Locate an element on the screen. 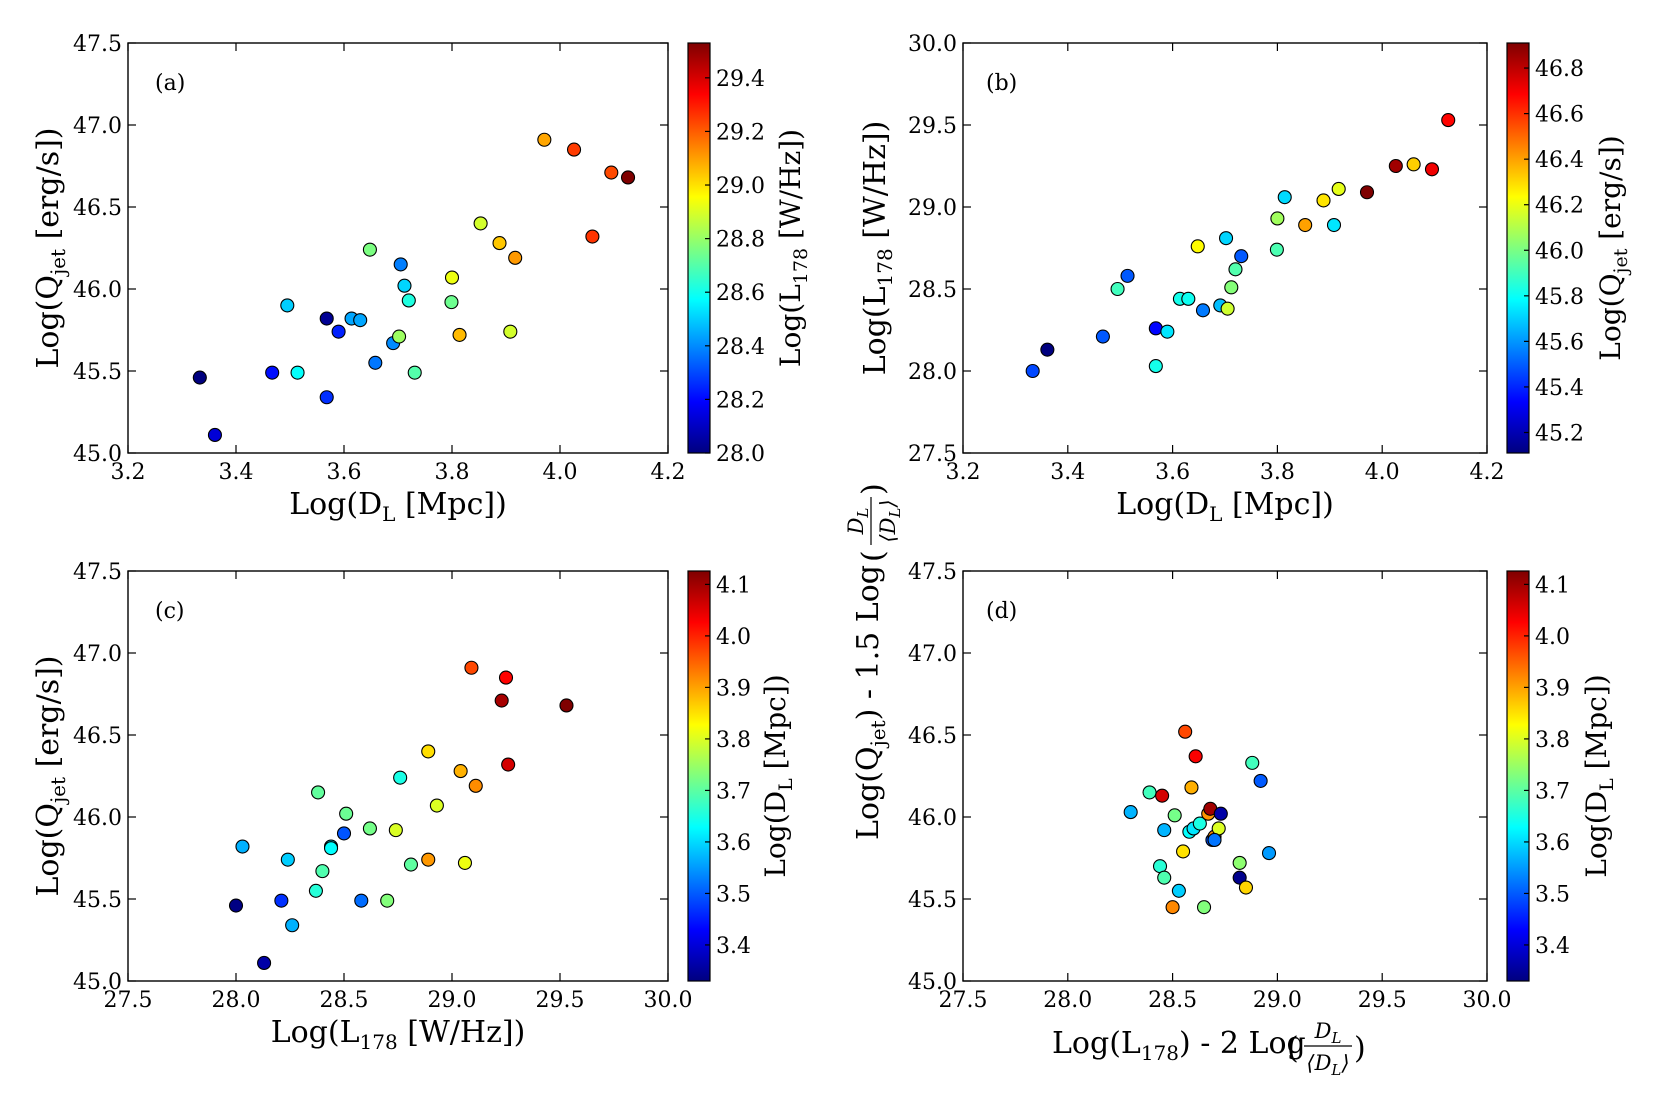 This screenshot has height=1107, width=1661. colorbar-tick-label: 46.8 is located at coordinates (1559, 69).